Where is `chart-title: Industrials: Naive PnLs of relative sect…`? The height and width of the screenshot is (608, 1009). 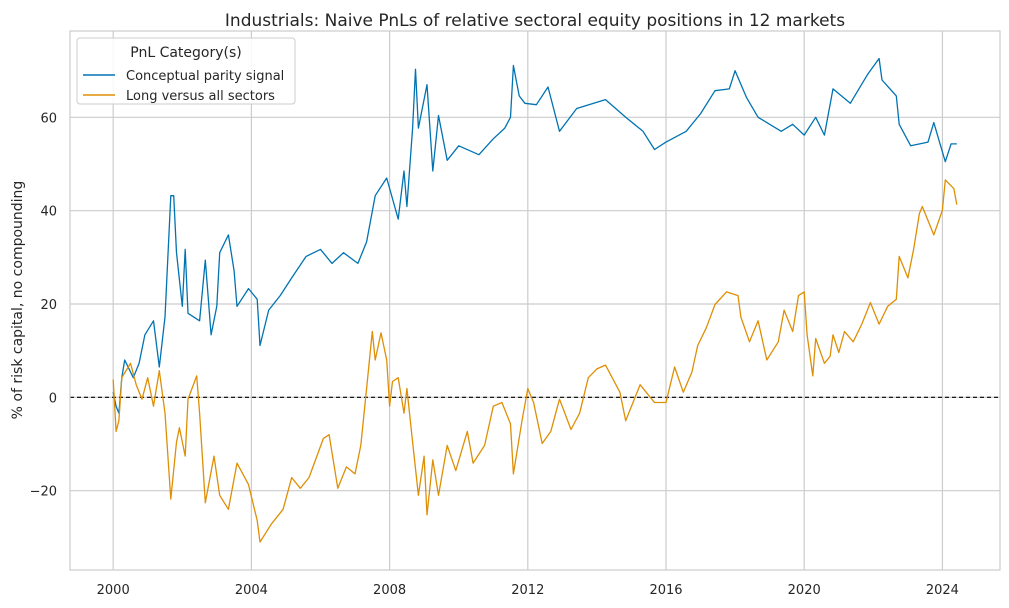 chart-title: Industrials: Naive PnLs of relative sect… is located at coordinates (535, 21).